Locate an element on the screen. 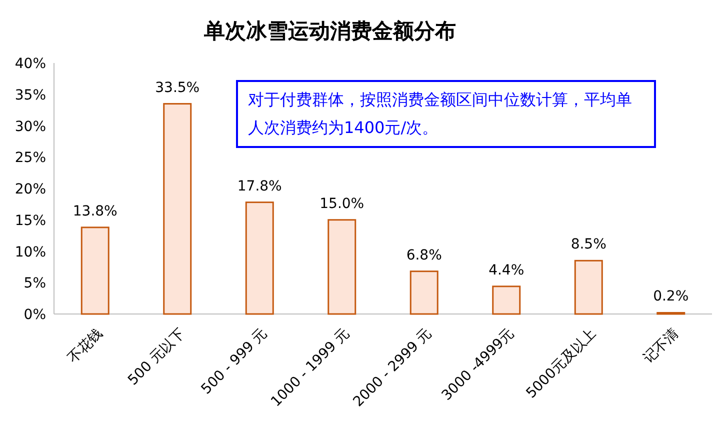  data-label: 4.4% is located at coordinates (506, 270).